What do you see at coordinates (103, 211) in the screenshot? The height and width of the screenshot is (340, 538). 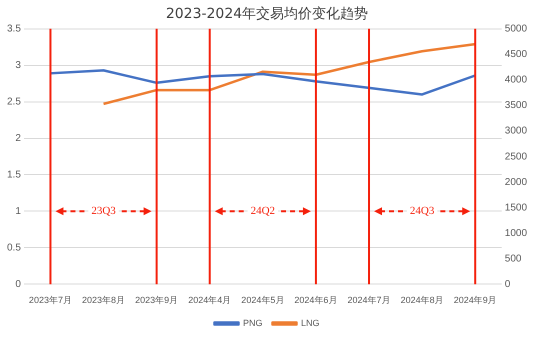 I see `annotation: 23Q3` at bounding box center [103, 211].